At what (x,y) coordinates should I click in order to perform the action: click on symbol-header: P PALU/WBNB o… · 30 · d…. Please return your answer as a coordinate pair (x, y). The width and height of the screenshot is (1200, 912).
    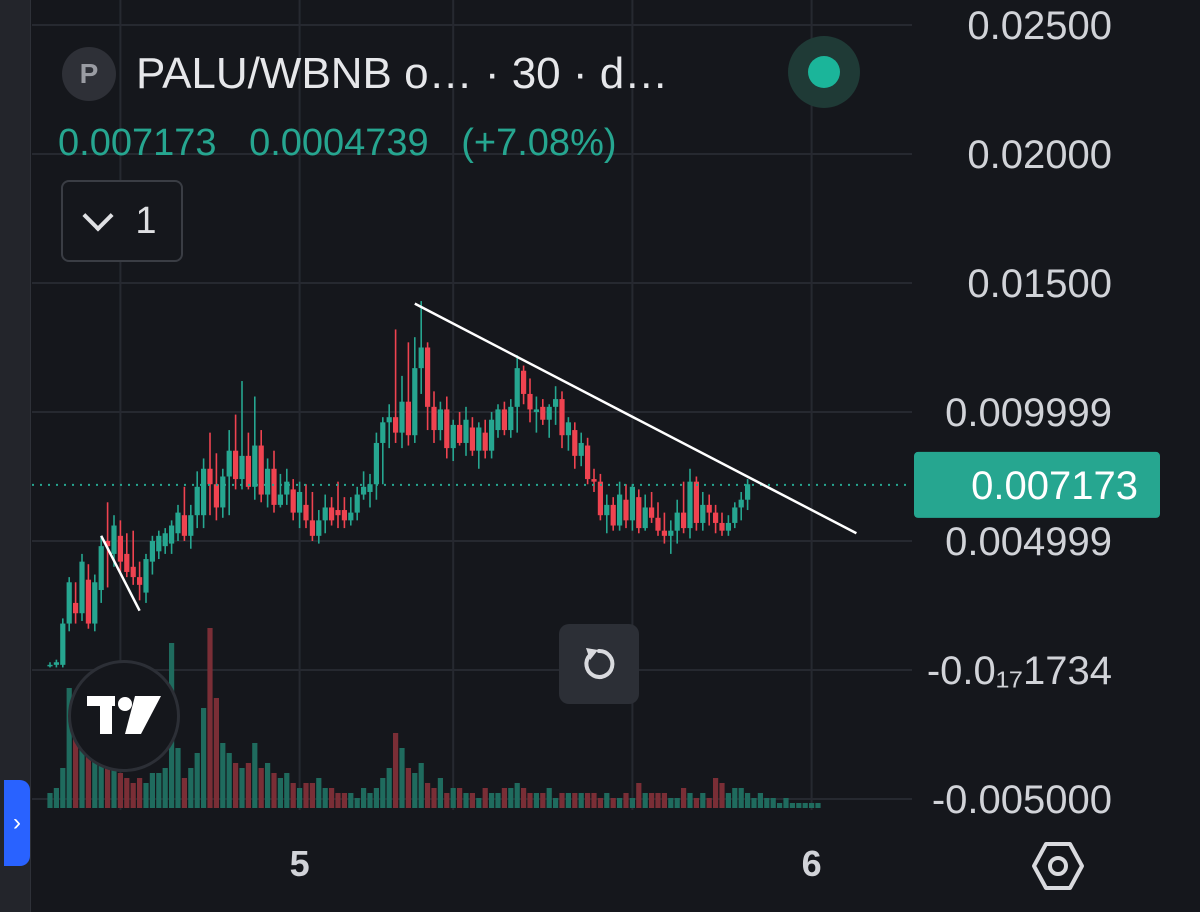
    Looking at the image, I should click on (365, 74).